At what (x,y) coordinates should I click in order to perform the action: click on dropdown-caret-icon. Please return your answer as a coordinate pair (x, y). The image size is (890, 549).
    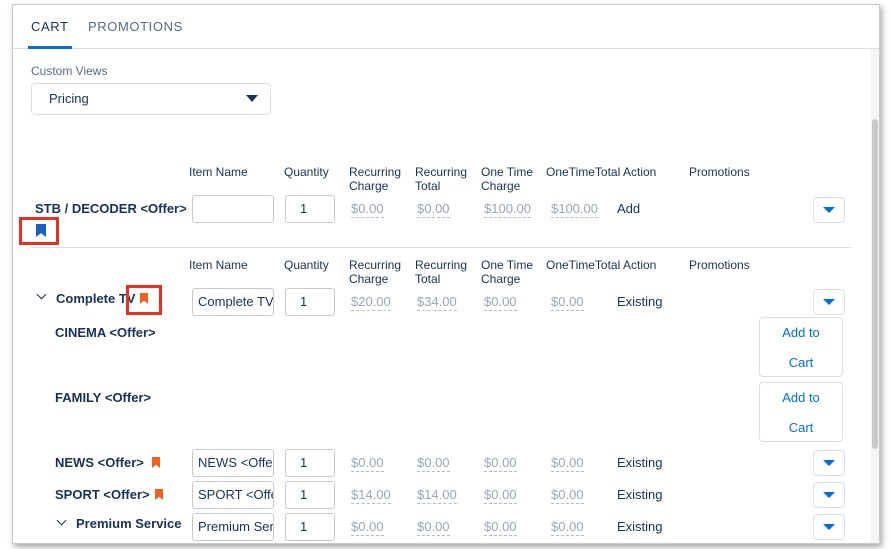
    Looking at the image, I should click on (252, 98).